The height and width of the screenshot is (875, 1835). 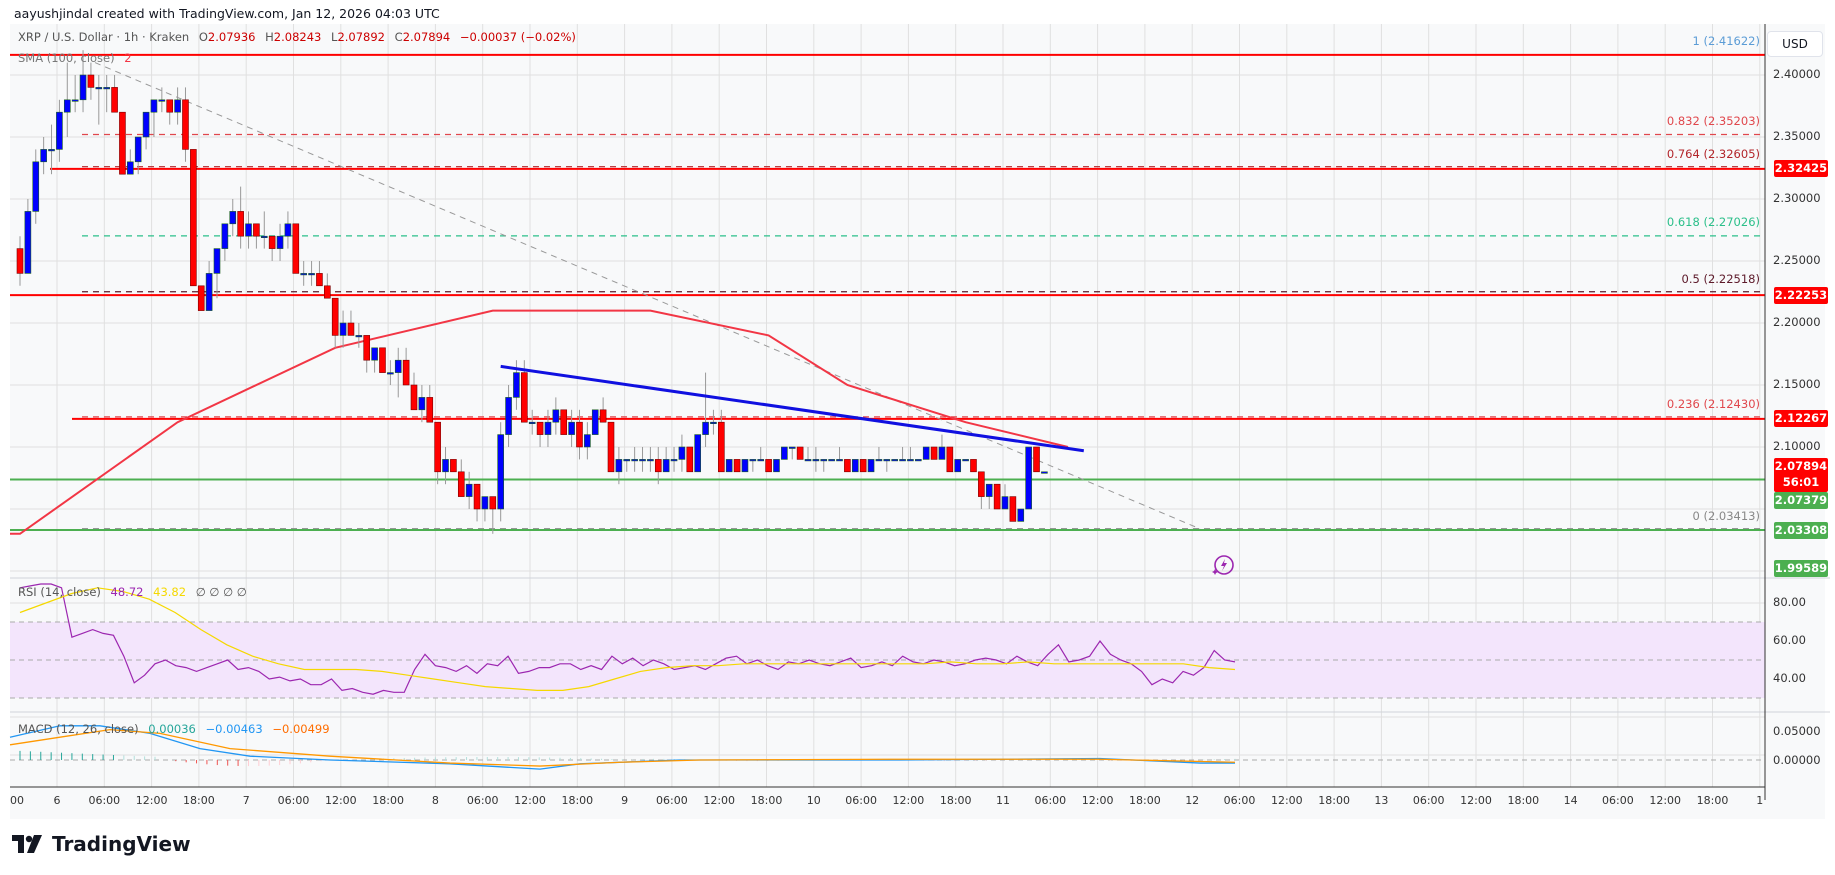 I want to click on time-axis-label: 1, so click(x=1760, y=800).